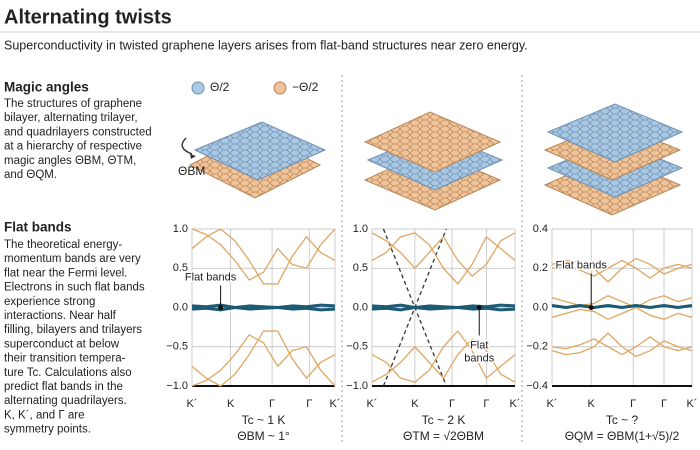 This screenshot has width=700, height=450. What do you see at coordinates (65, 401) in the screenshot?
I see `paragraph-line: alternating quadrilayers.` at bounding box center [65, 401].